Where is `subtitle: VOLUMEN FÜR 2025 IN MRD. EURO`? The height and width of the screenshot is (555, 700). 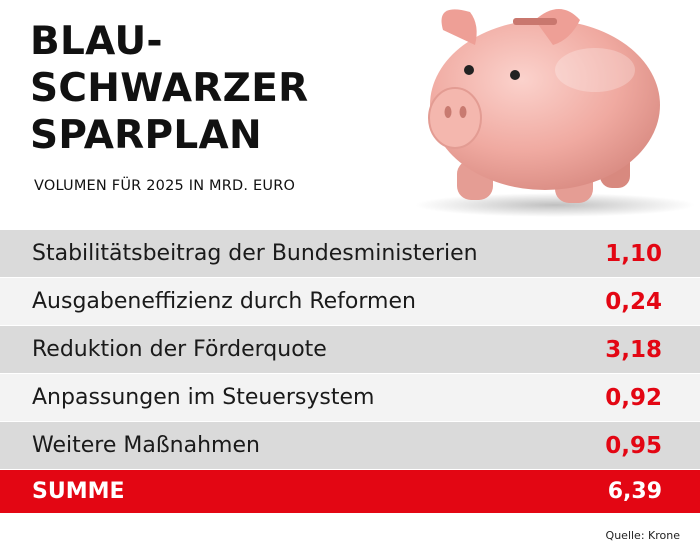 subtitle: VOLUMEN FÜR 2025 IN MRD. EURO is located at coordinates (165, 186).